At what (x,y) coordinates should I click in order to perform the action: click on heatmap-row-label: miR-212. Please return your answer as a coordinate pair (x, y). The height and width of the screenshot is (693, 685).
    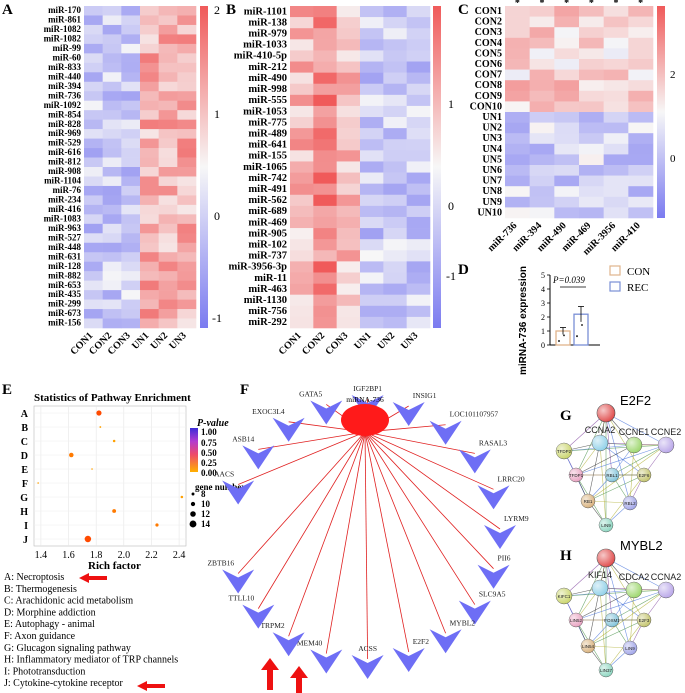
    Looking at the image, I should click on (267, 67).